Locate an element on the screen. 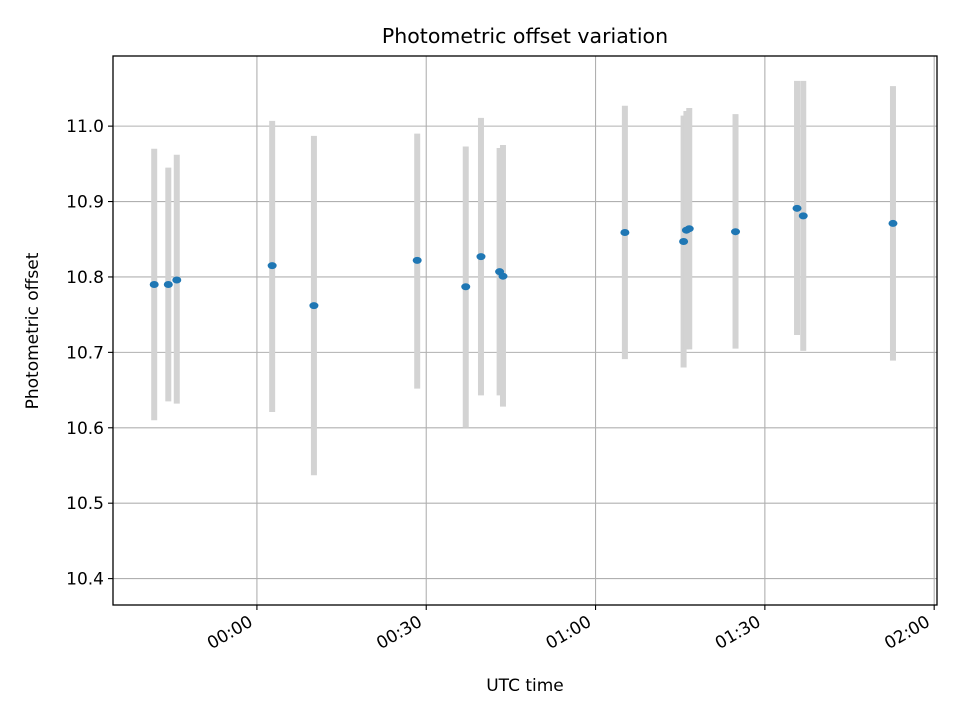 This screenshot has height=720, width=960. y-axis: 10.4 10.5 10.6 10.7 10.8 10.9 11.0 is located at coordinates (89, 353).